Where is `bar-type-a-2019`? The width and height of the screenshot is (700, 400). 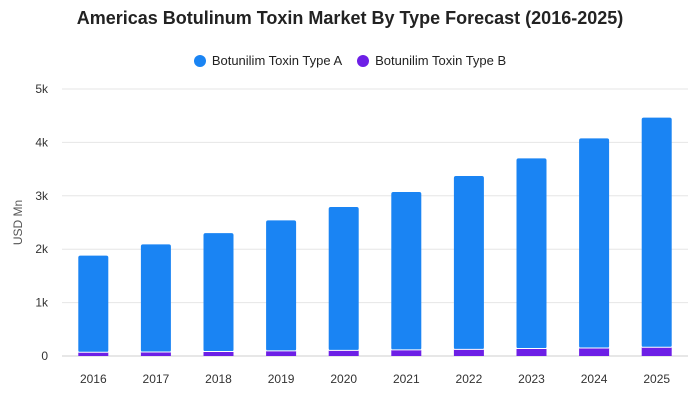
bar-type-a-2019 is located at coordinates (281, 285).